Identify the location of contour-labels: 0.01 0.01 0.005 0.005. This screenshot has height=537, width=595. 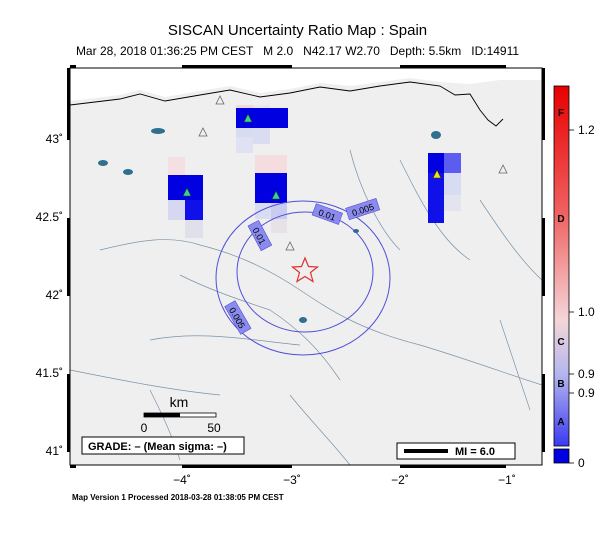
(302, 266).